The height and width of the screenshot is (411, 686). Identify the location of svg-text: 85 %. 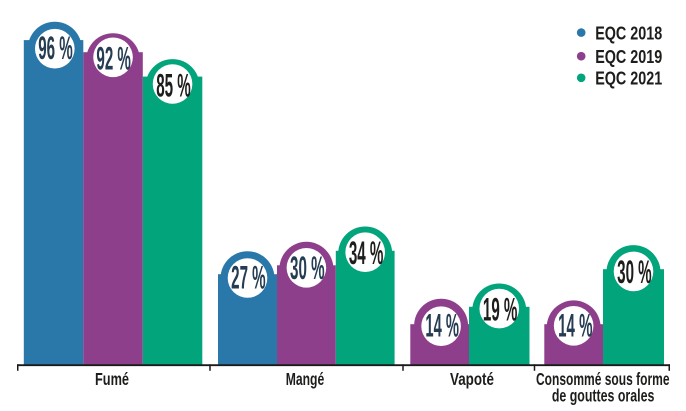
(173, 85).